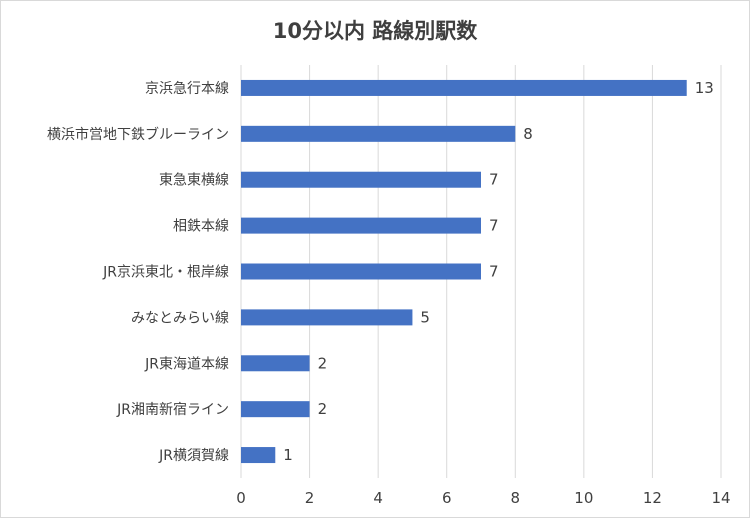  What do you see at coordinates (201, 227) in the screenshot?
I see `category-label: 相鉄本線` at bounding box center [201, 227].